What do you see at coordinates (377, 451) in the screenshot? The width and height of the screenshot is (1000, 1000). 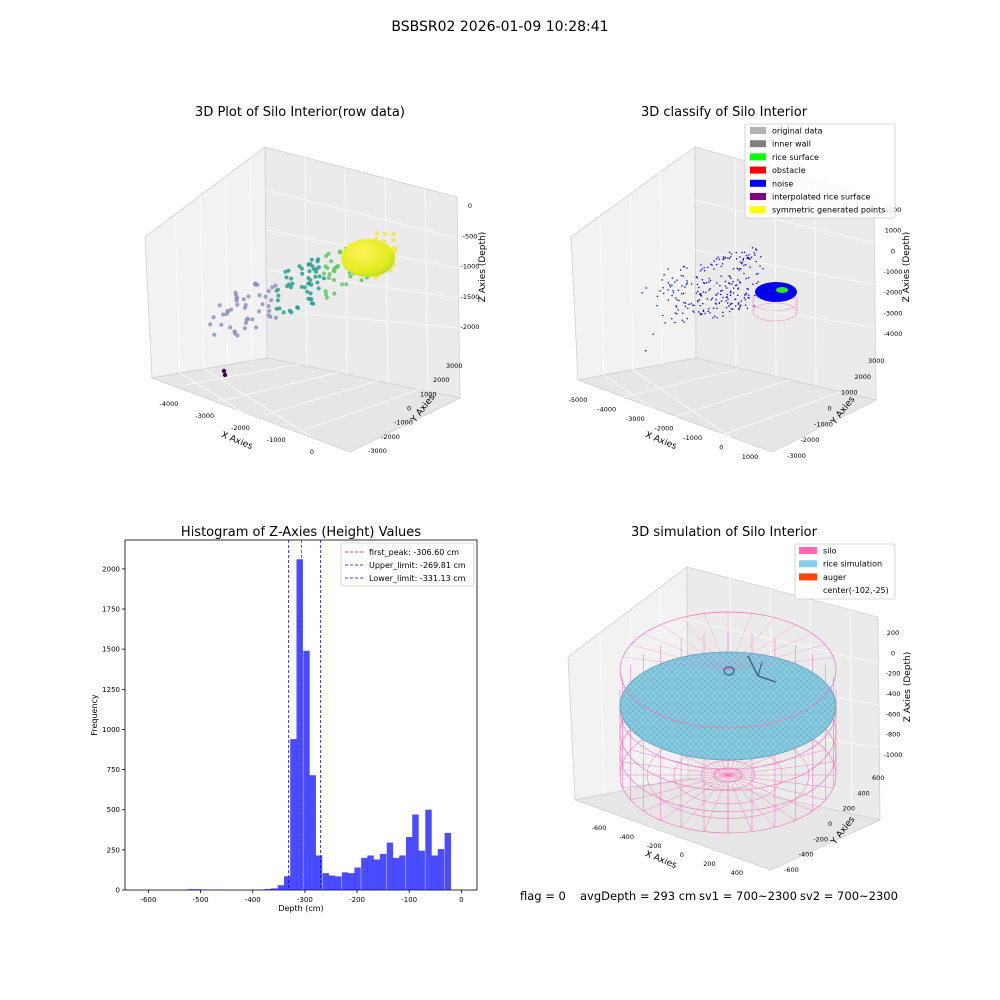 I see `raw-y-tick-label: -3000` at bounding box center [377, 451].